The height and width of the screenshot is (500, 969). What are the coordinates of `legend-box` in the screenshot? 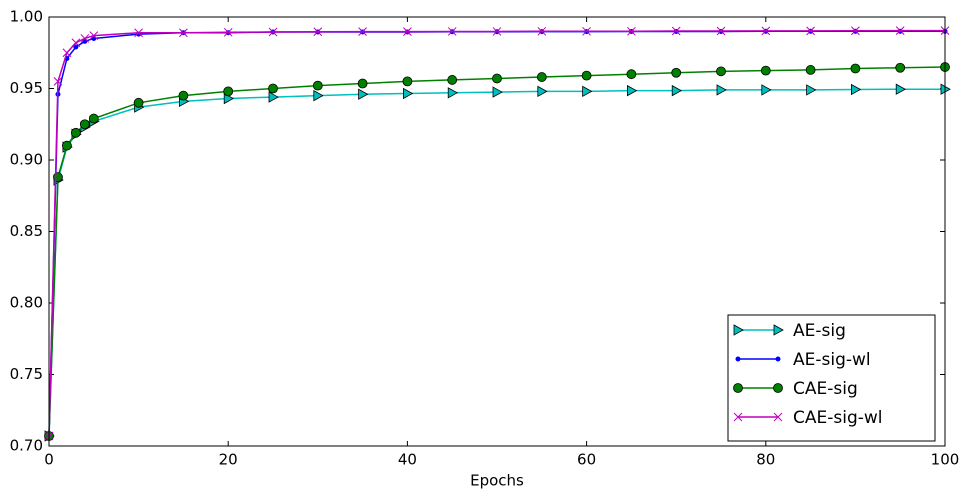 It's located at (831, 378).